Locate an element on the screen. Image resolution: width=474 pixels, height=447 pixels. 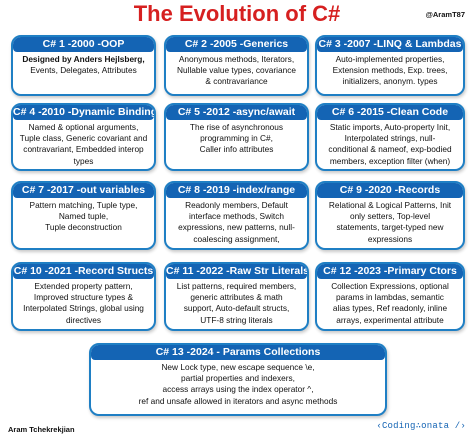
card-line: Auto-implemented properties, is located at coordinates (390, 59).